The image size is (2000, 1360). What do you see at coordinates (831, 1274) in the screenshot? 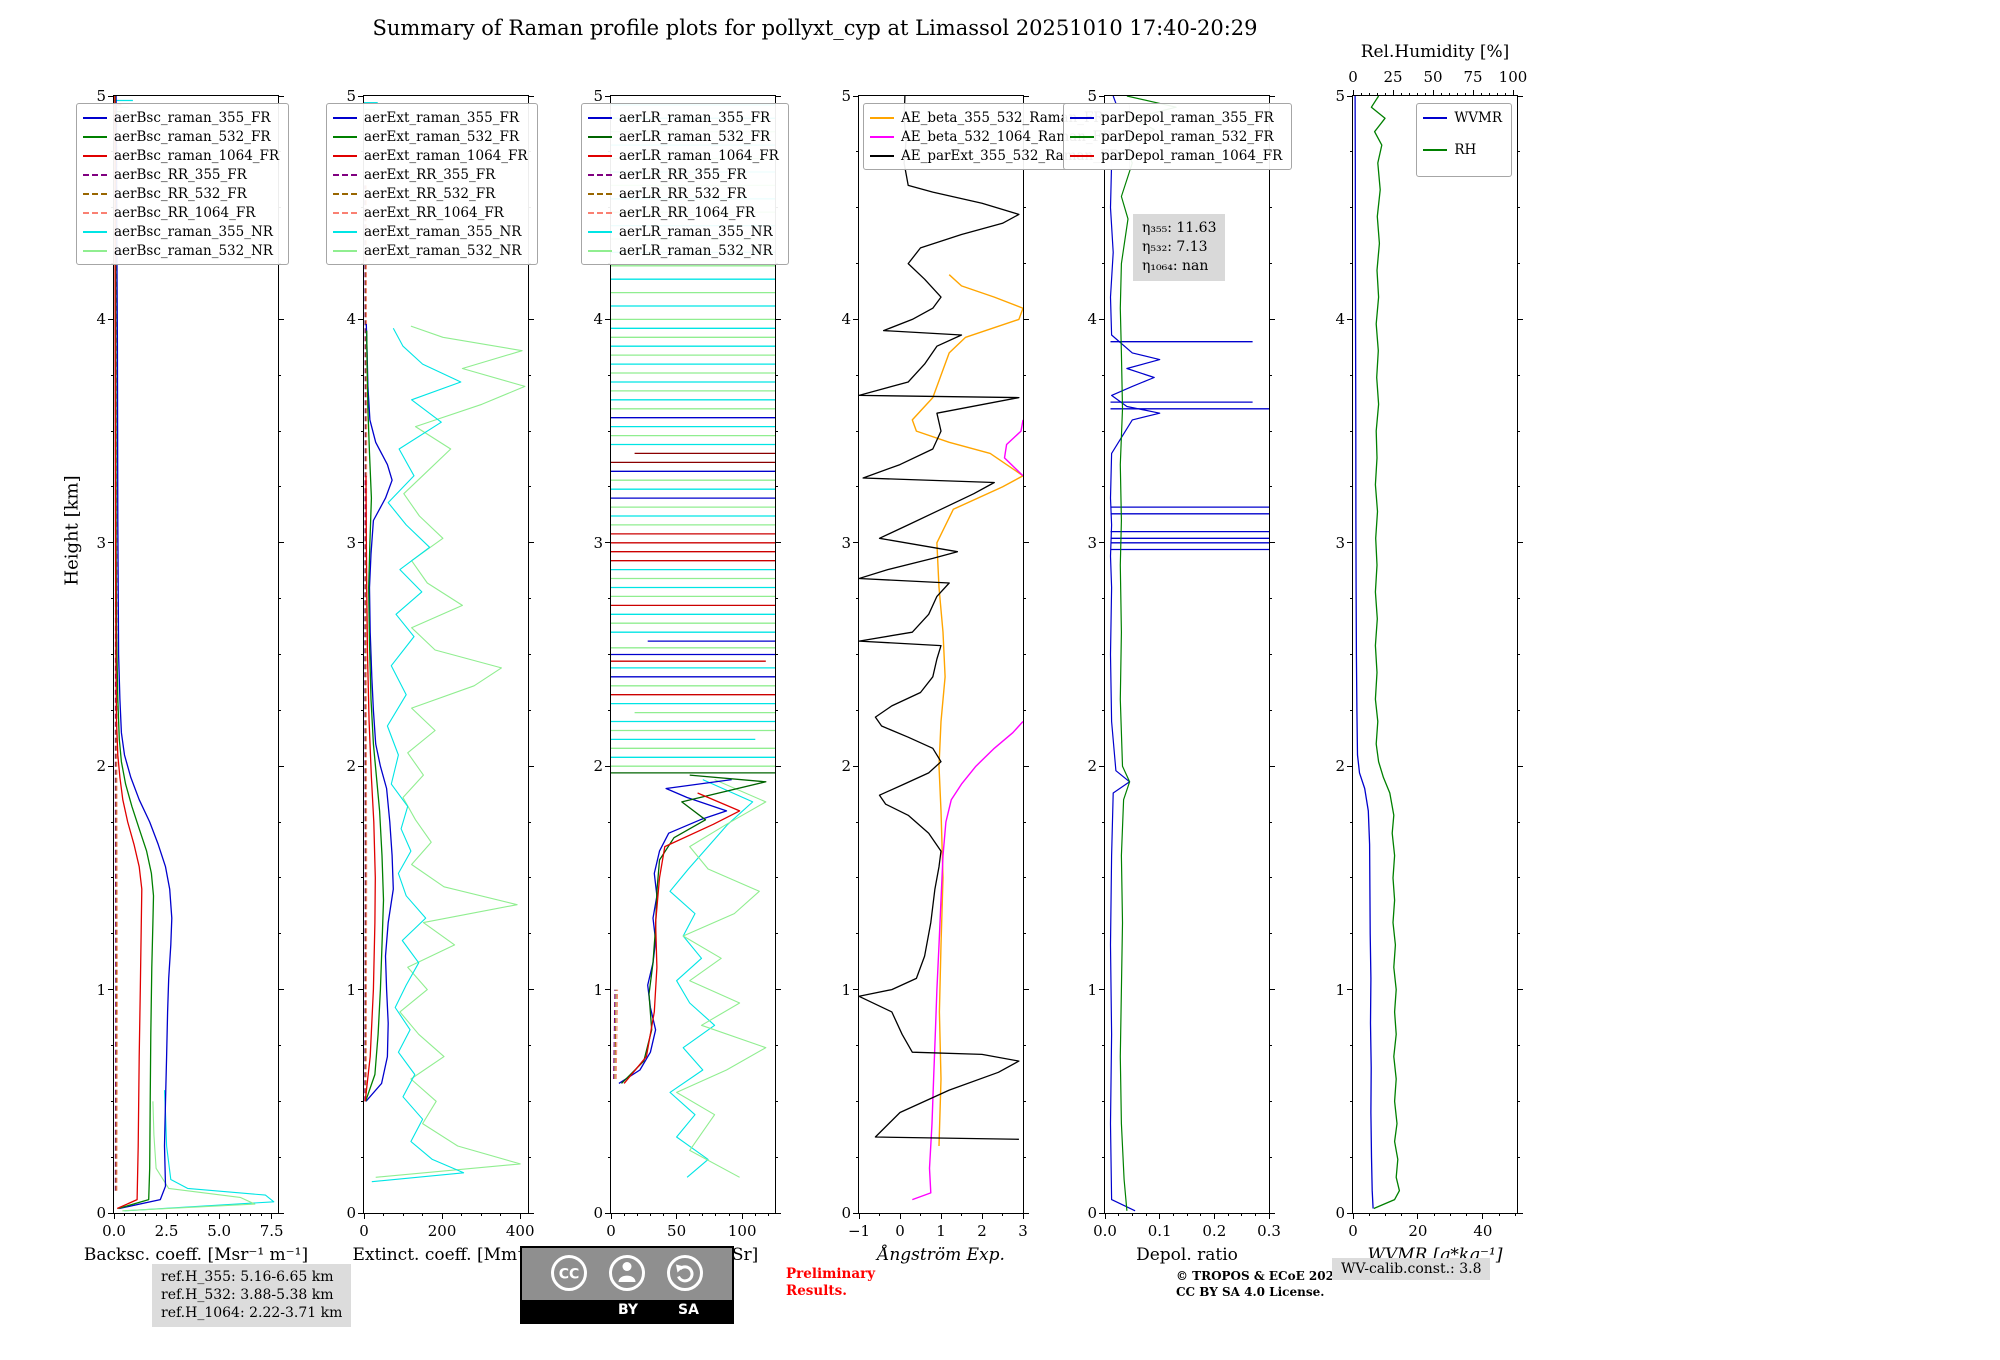
I see `preliminary-line-1: Preliminary` at bounding box center [831, 1274].